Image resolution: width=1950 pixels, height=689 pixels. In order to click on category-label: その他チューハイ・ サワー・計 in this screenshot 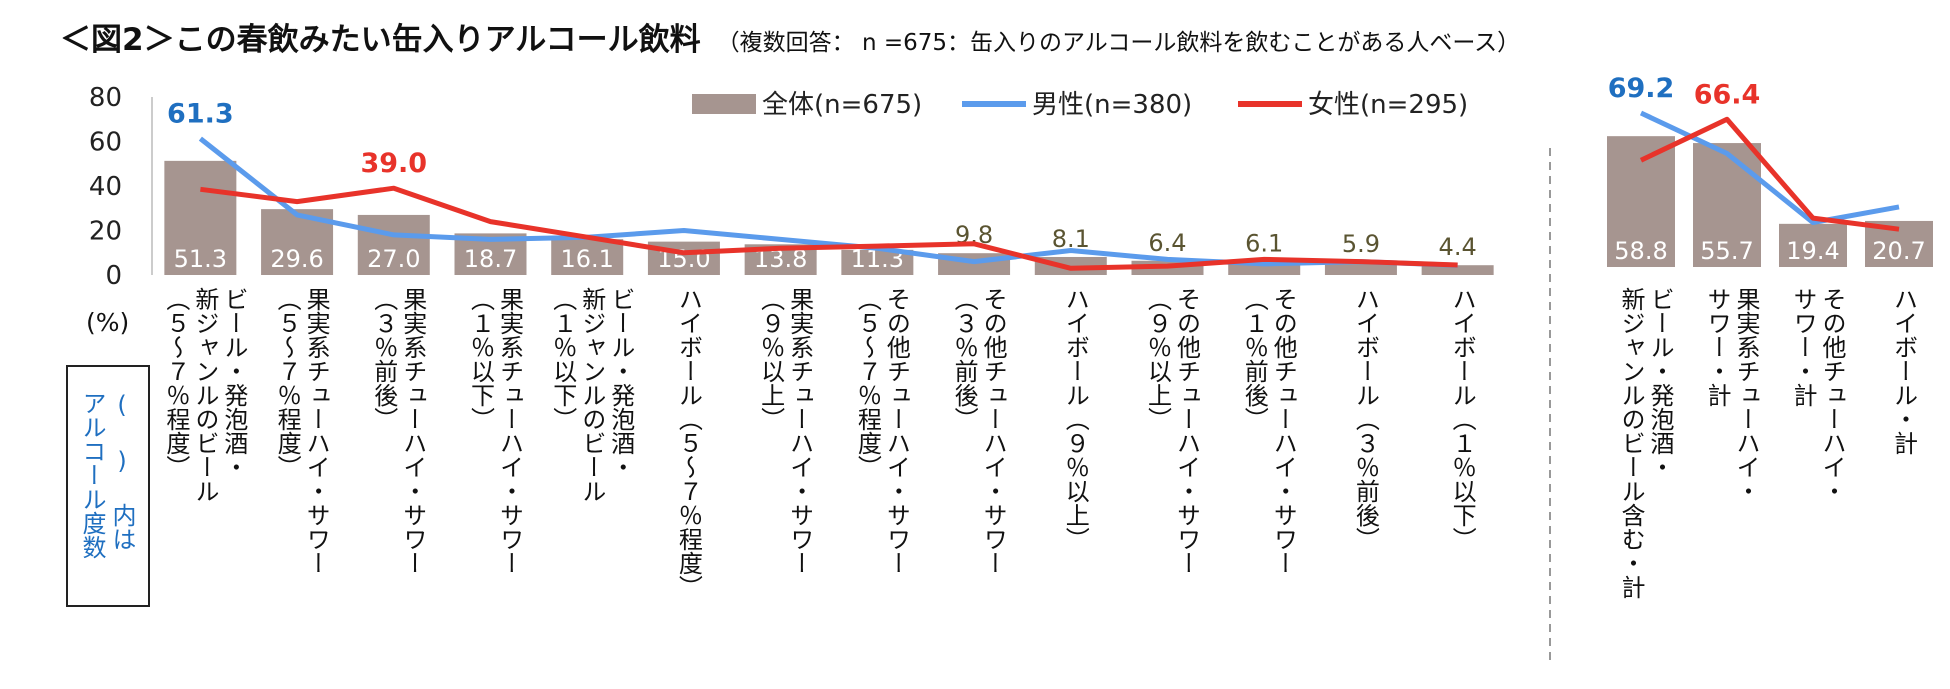, I will do `click(1817, 395)`.